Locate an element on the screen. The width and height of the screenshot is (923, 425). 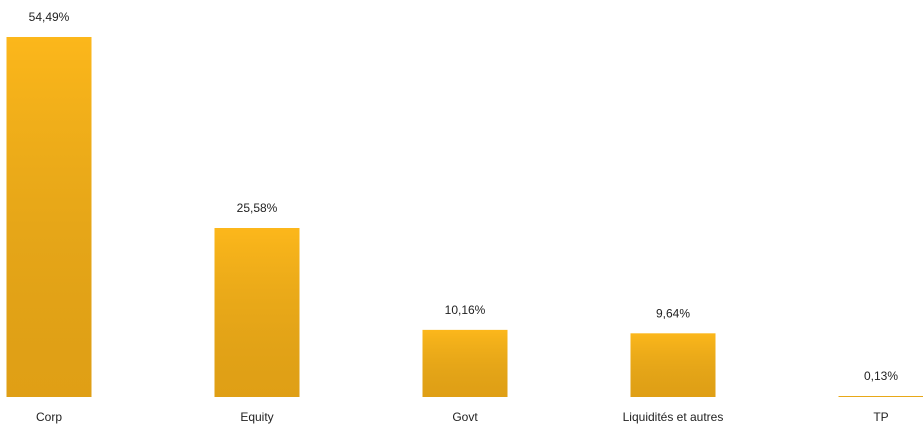
x-tick-label: Govt is located at coordinates (465, 417).